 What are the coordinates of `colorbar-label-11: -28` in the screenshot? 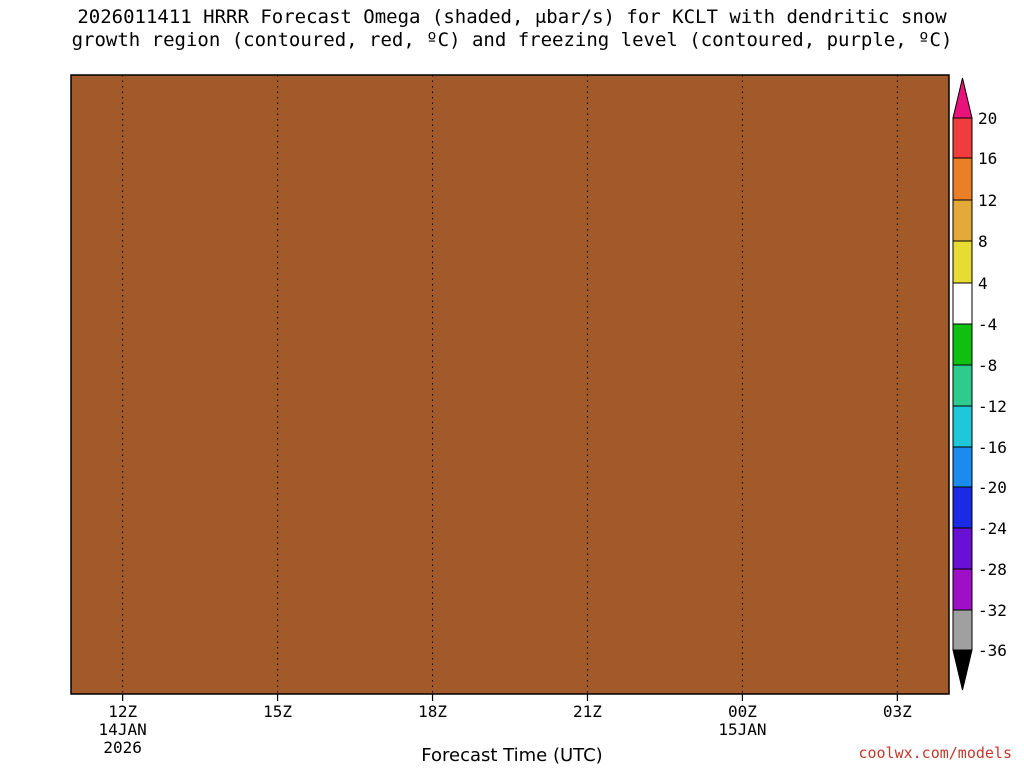 It's located at (992, 569).